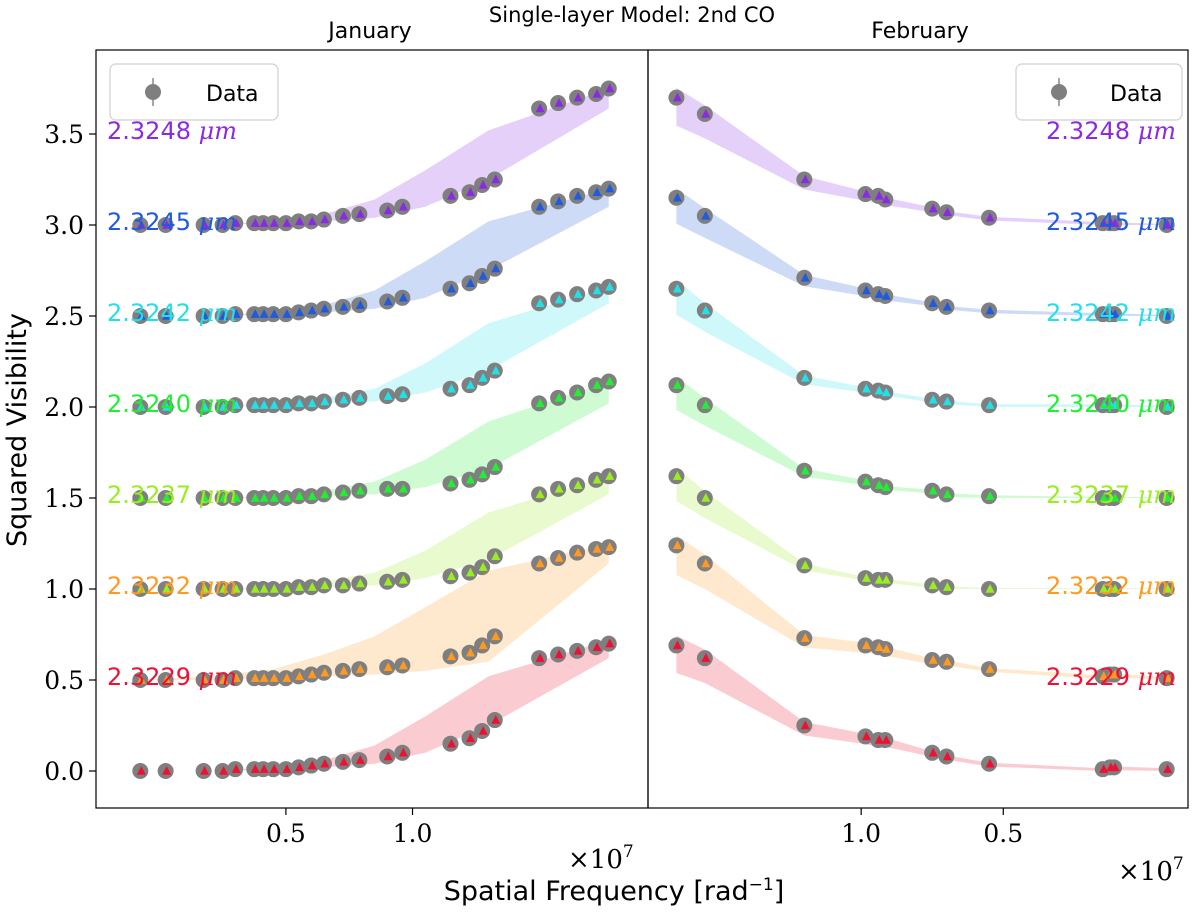 The width and height of the screenshot is (1200, 920). Describe the element at coordinates (632, 15) in the screenshot. I see `figure-suptitle: Single-layer Model: 2nd CO` at that location.